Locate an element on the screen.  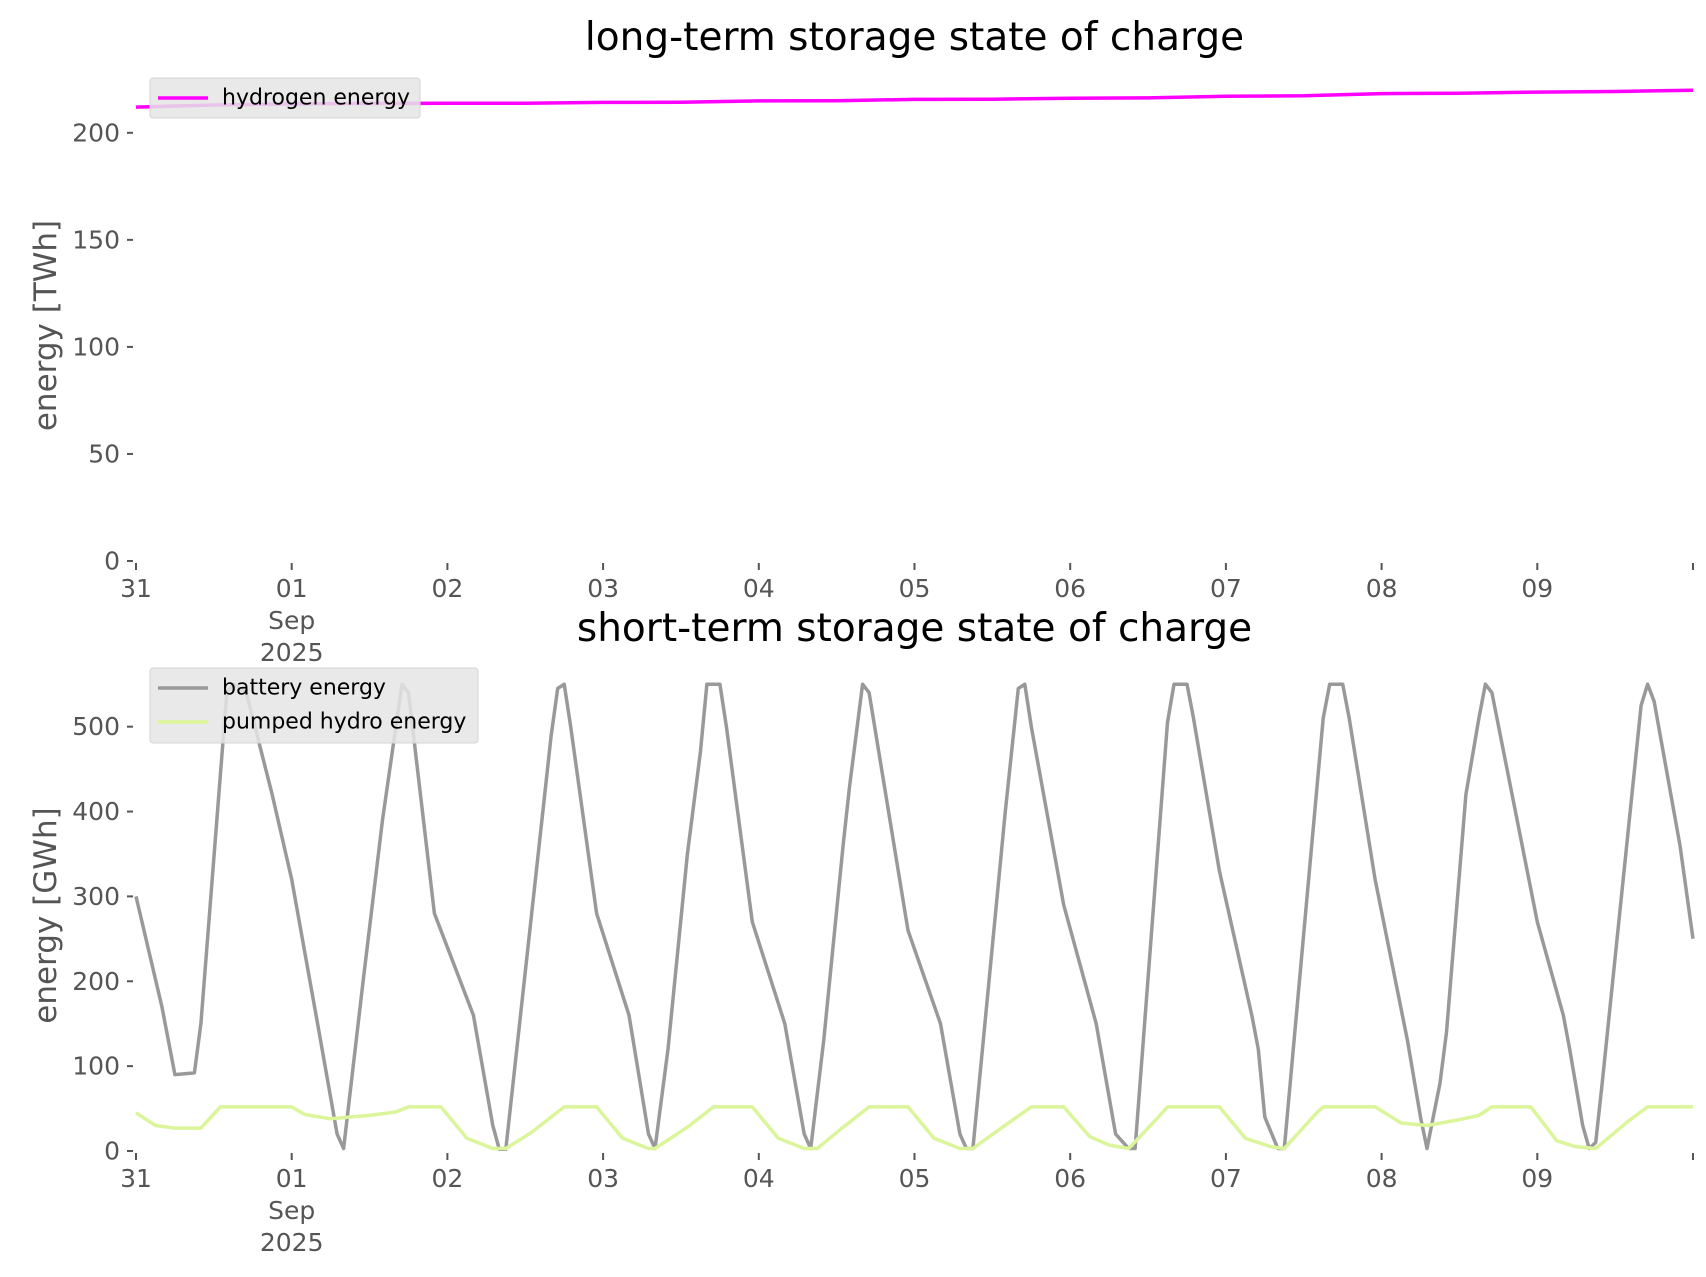
chart-title: short-term storage state of charge is located at coordinates (914, 628).